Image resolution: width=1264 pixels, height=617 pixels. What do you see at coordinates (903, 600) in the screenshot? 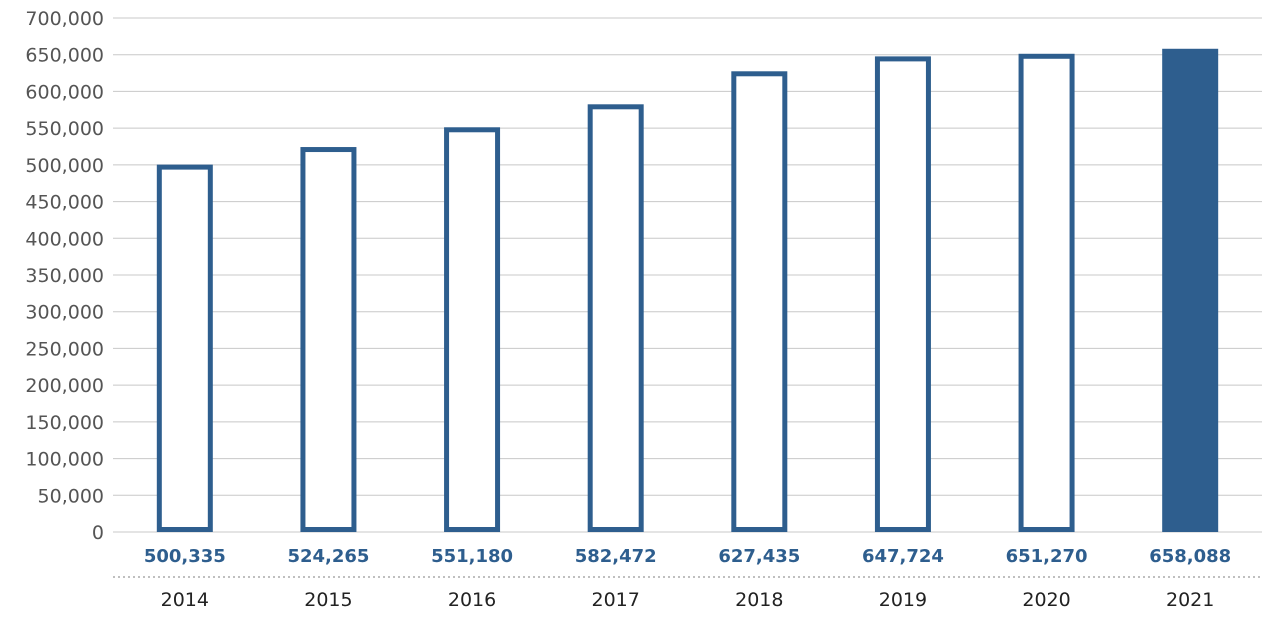
I see `x-tick-label: 2019` at bounding box center [903, 600].